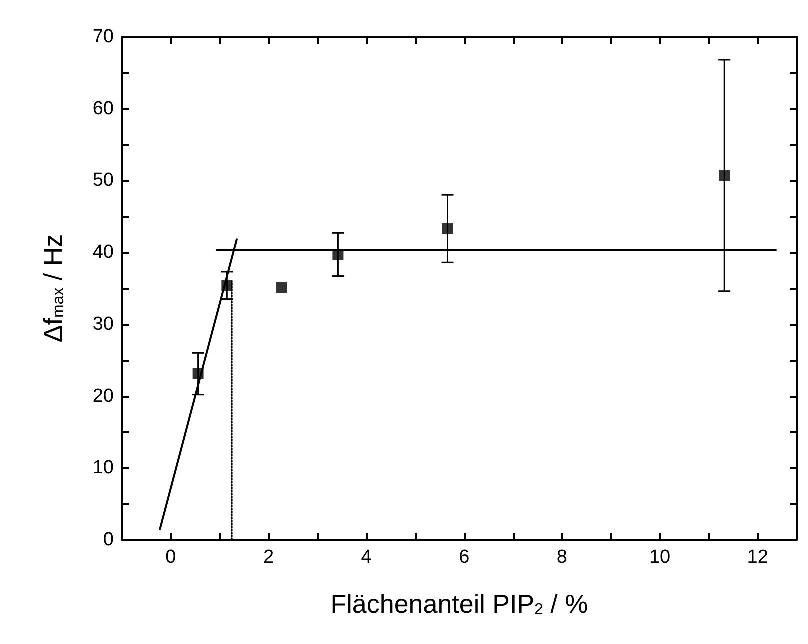 The image size is (808, 644). Describe the element at coordinates (562, 557) in the screenshot. I see `x-tick-label: 8` at that location.